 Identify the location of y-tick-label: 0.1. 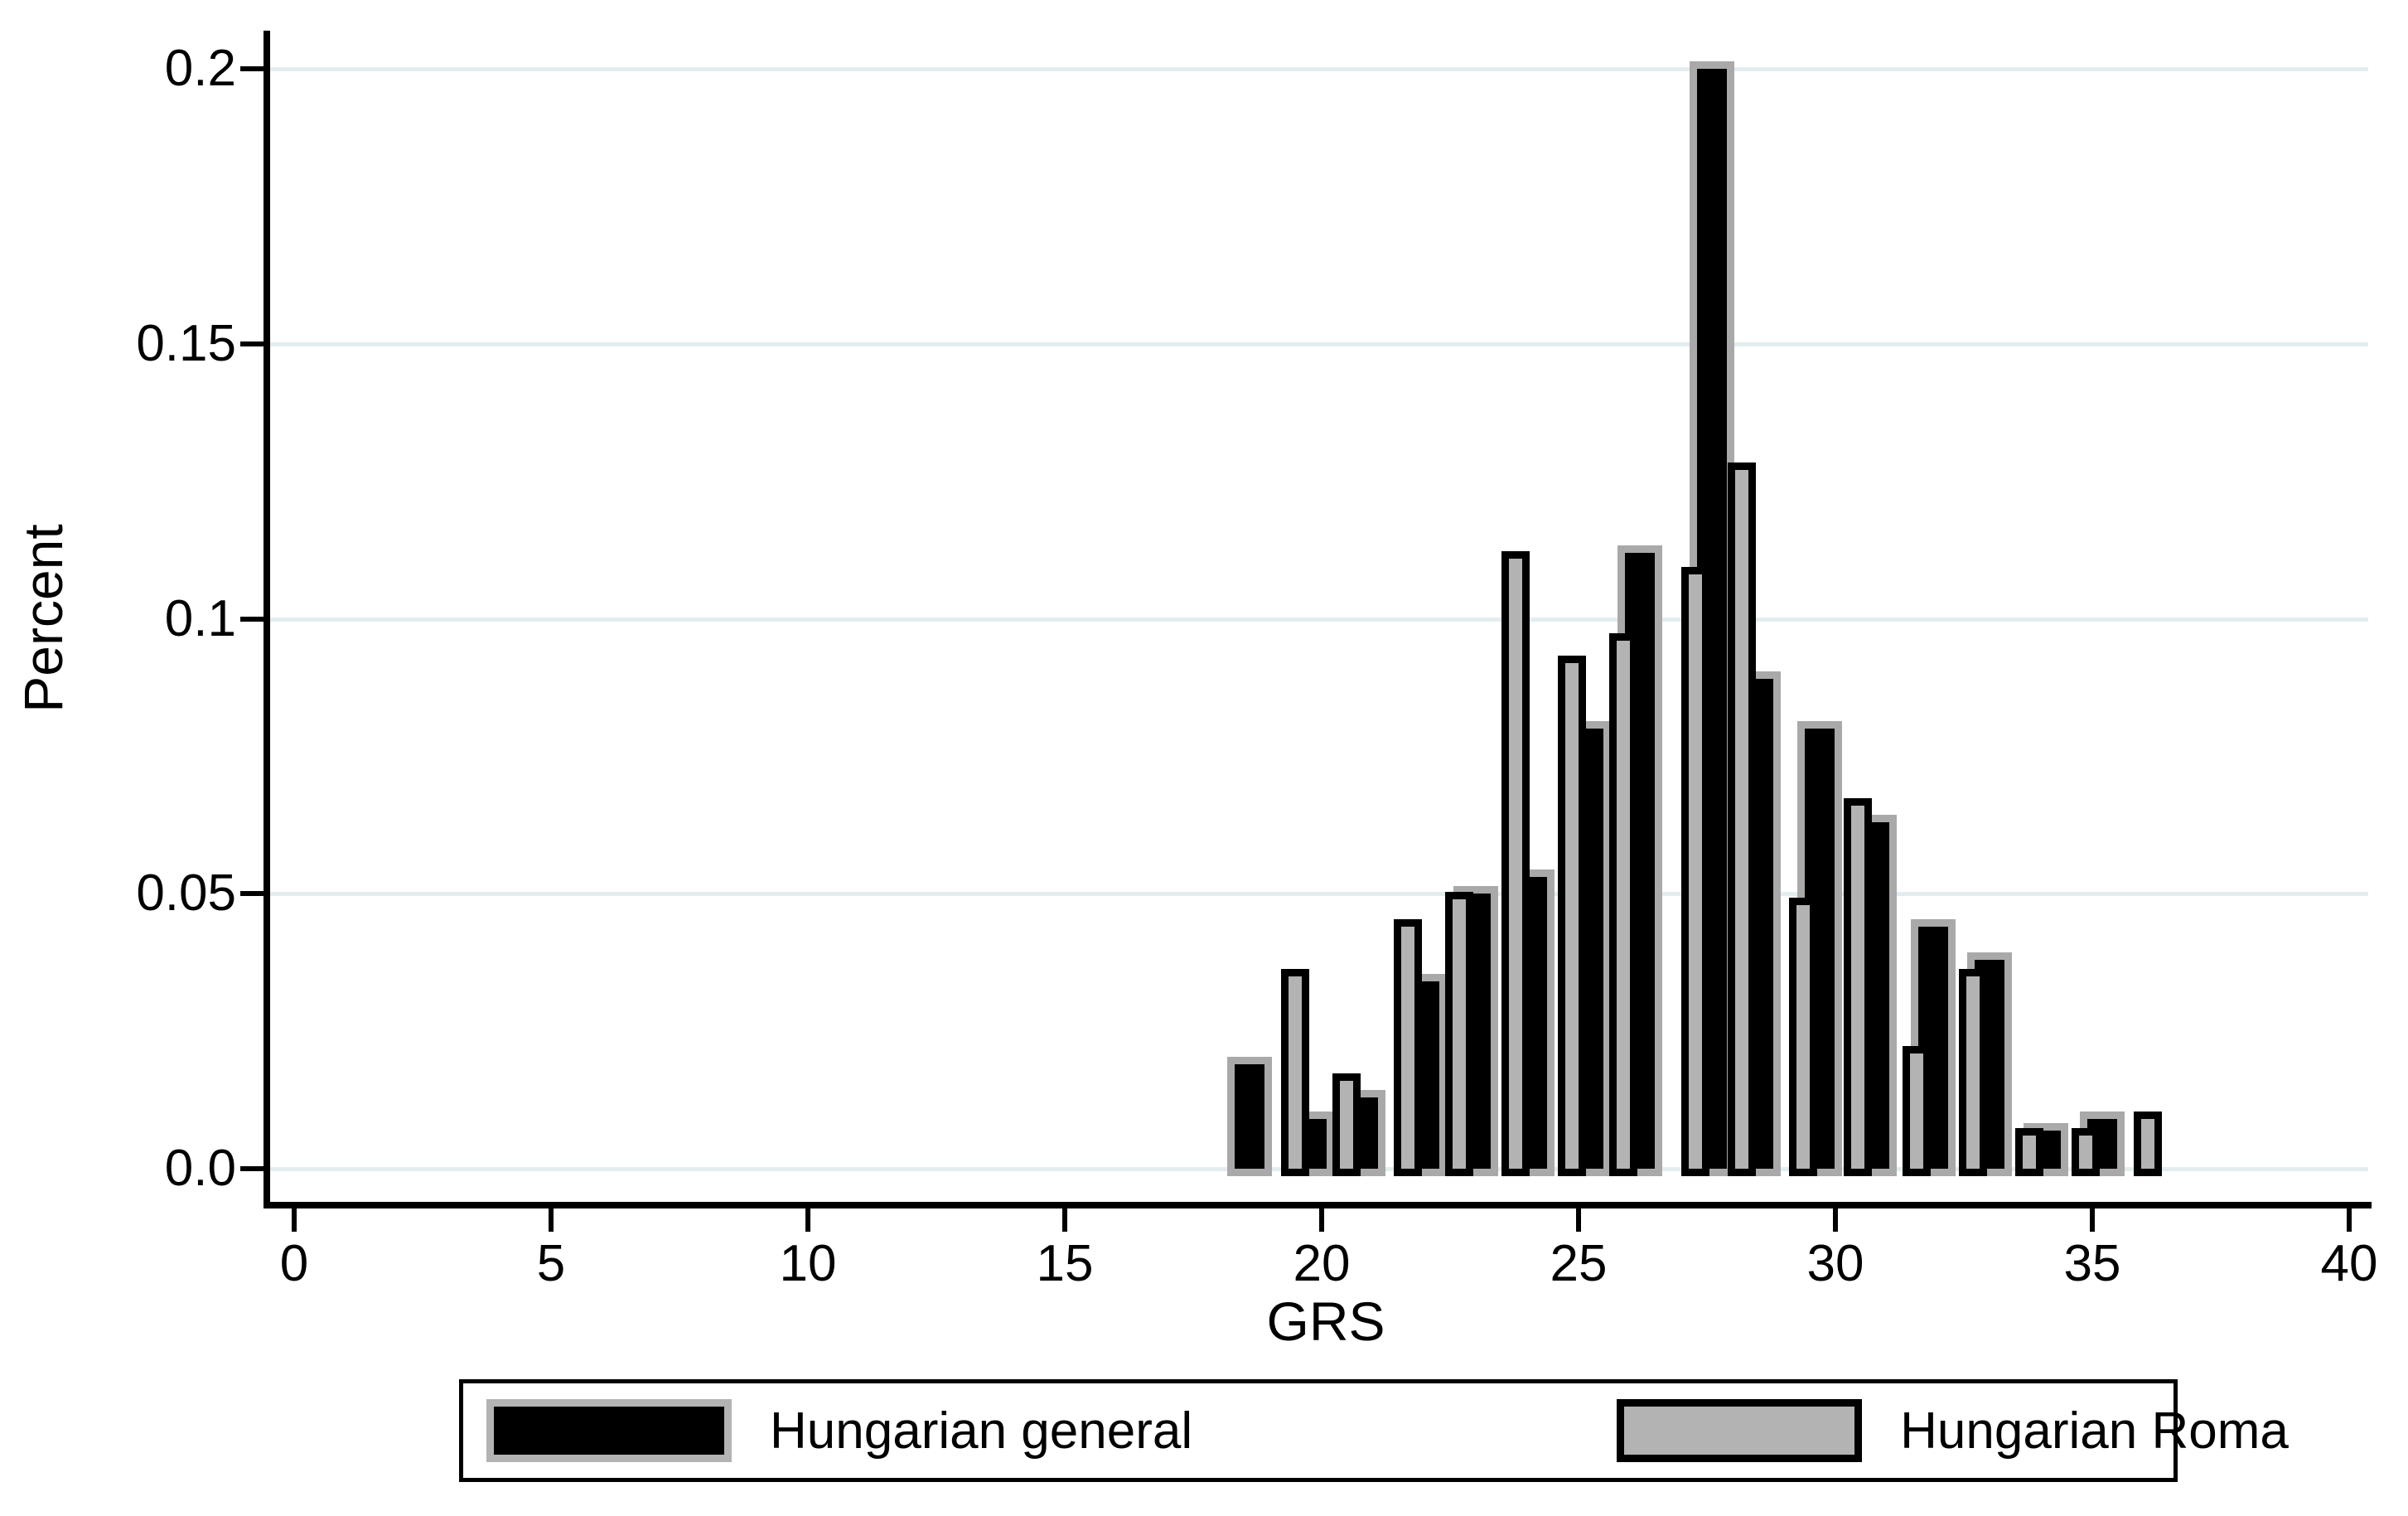
(200, 618).